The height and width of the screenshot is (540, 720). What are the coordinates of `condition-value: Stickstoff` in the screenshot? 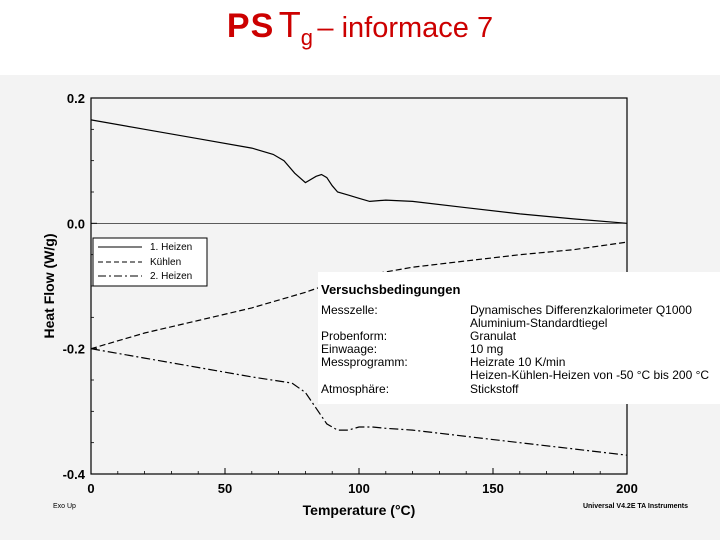 It's located at (494, 389).